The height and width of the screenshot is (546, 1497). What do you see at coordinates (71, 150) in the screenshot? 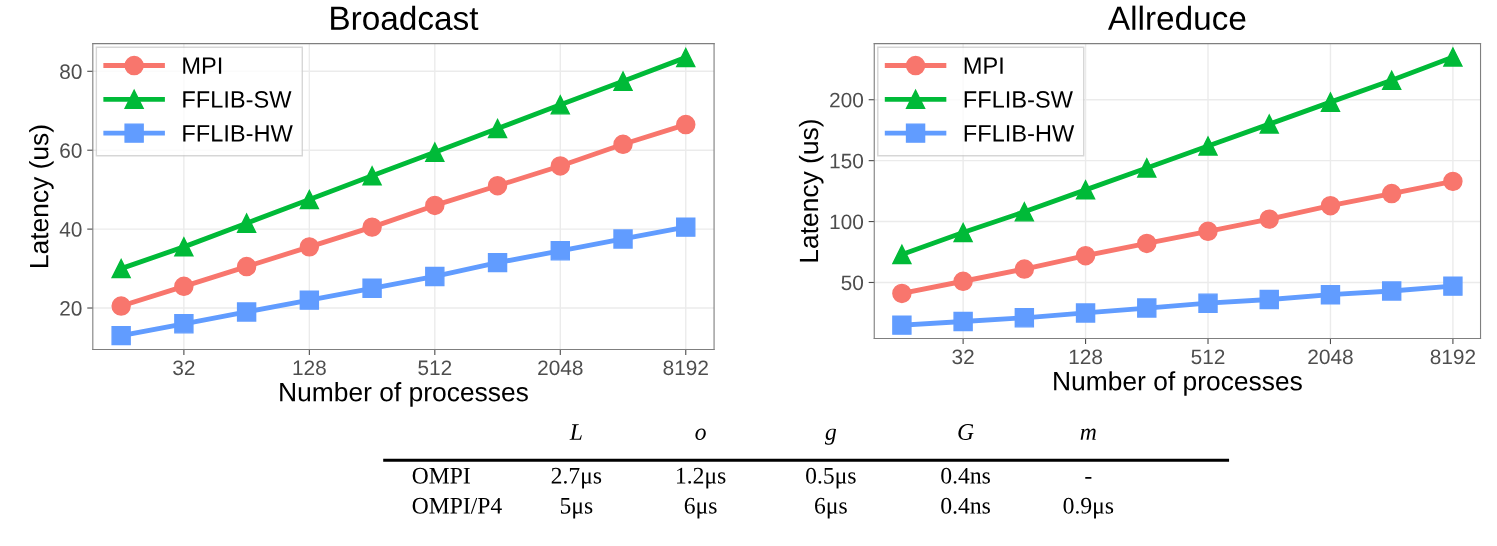
I see `y-tick-label: 60` at bounding box center [71, 150].